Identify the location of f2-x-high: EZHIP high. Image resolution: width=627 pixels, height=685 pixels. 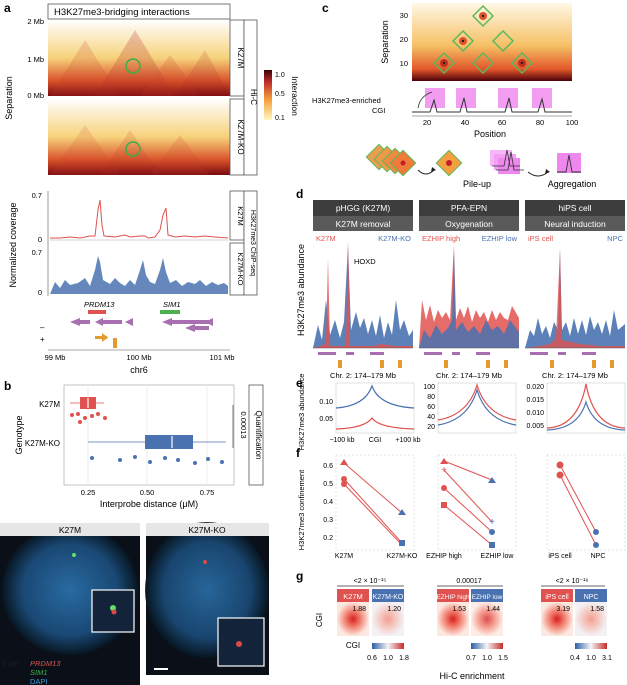
(444, 556).